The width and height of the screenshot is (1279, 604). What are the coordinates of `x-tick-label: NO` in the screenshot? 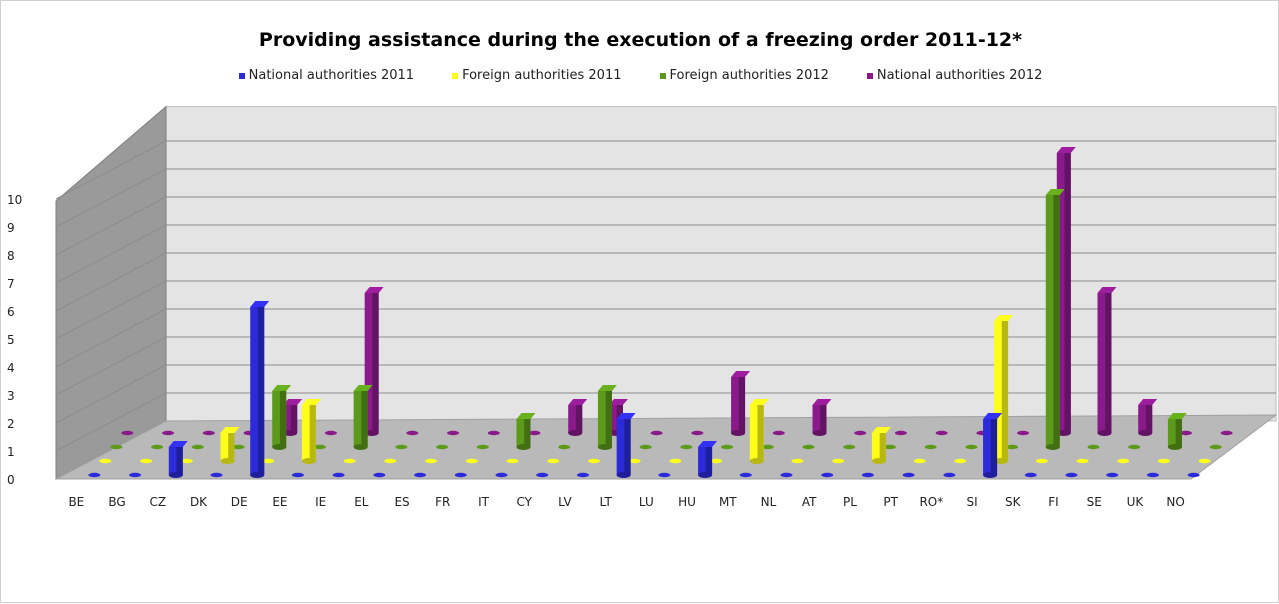 It's located at (1175, 502).